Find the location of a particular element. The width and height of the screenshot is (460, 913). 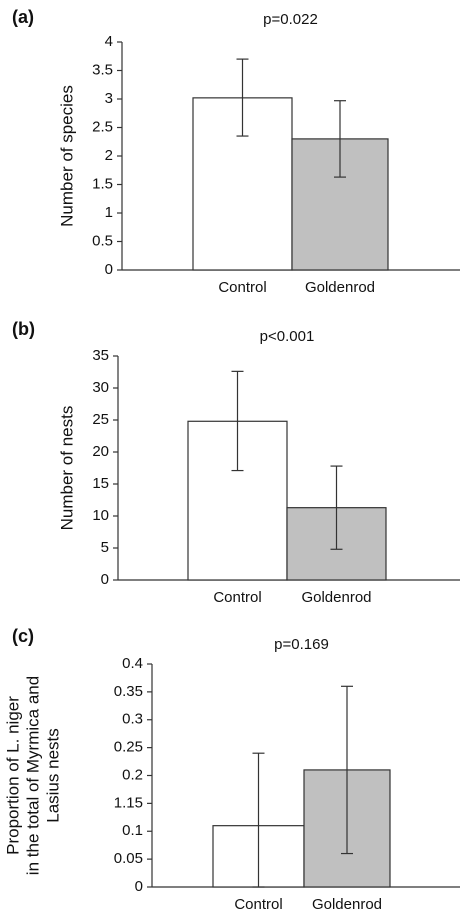

y-tick-label: 0.2 is located at coordinates (132, 774).